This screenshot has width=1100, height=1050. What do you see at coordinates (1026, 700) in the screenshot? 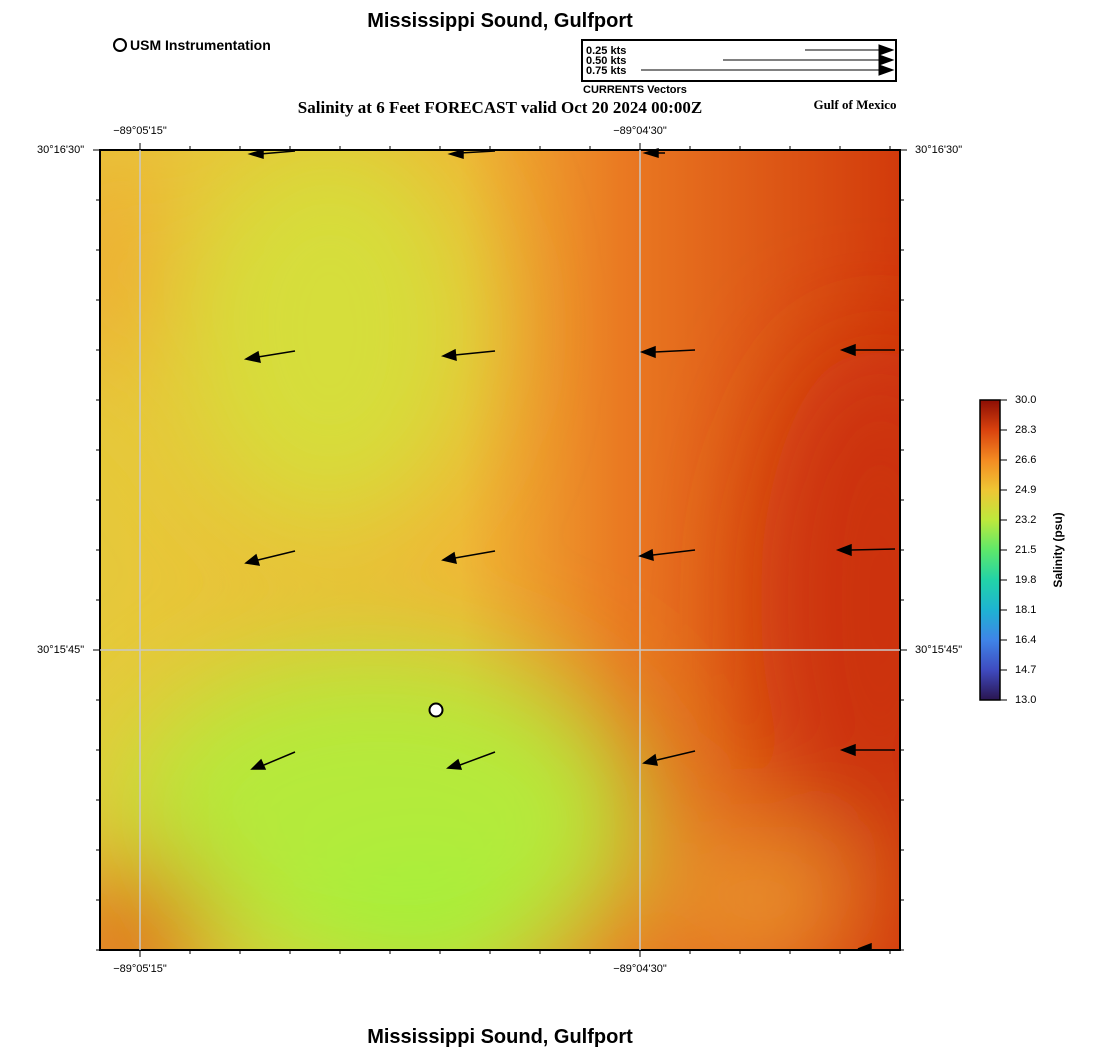
I see `colorbar-tick-label: 13.0` at bounding box center [1026, 700].